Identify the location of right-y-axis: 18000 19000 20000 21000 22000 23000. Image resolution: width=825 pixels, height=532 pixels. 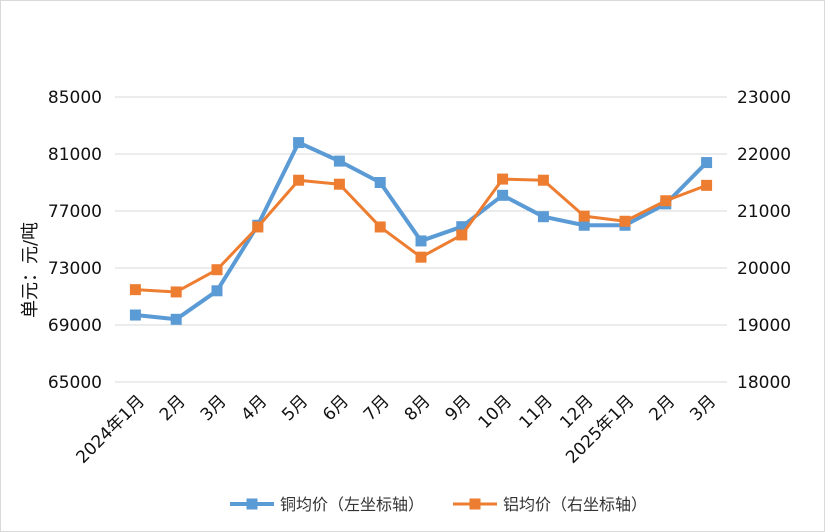
(764, 240).